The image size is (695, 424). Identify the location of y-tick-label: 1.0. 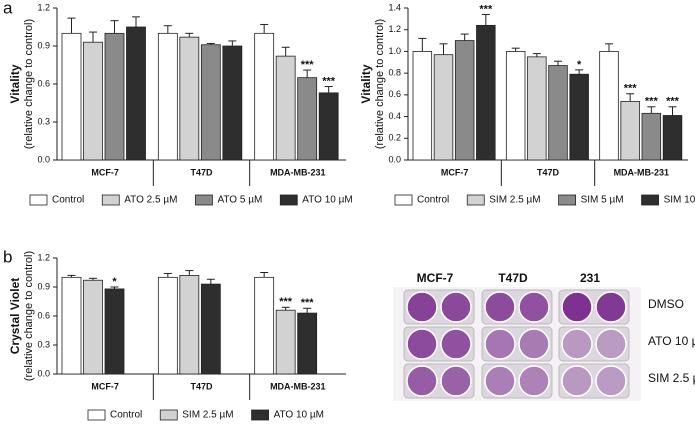
(394, 51).